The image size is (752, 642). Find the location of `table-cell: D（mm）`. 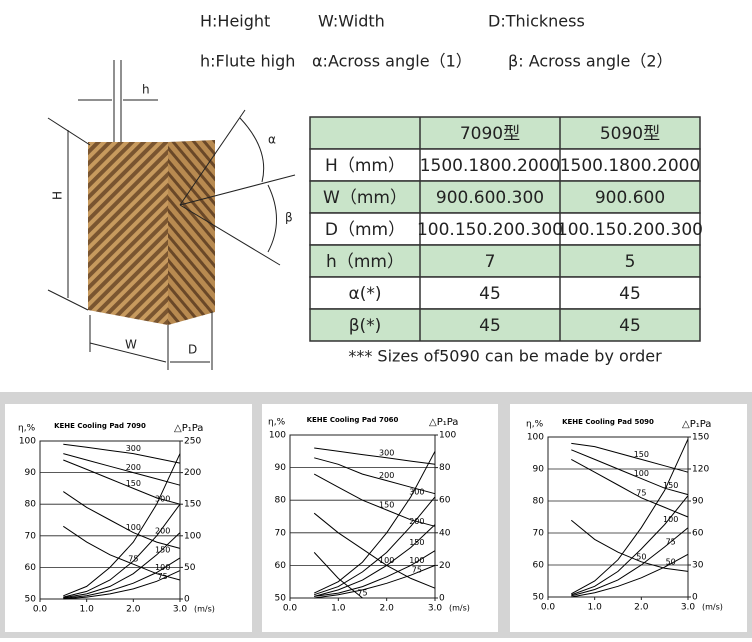

table-cell: D（mm） is located at coordinates (365, 230).